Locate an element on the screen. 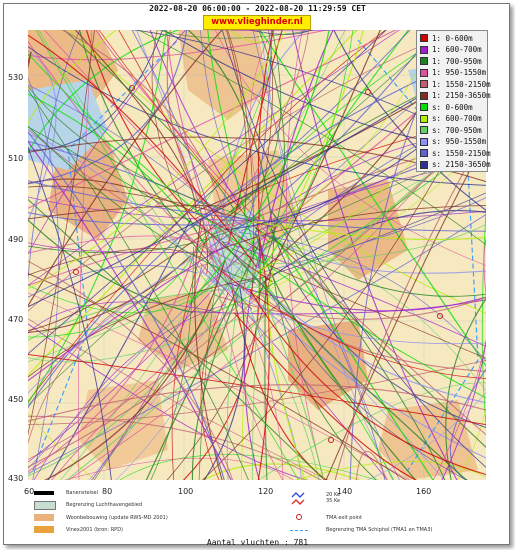 The width and height of the screenshot is (515, 550). airport-swatch is located at coordinates (45, 505).